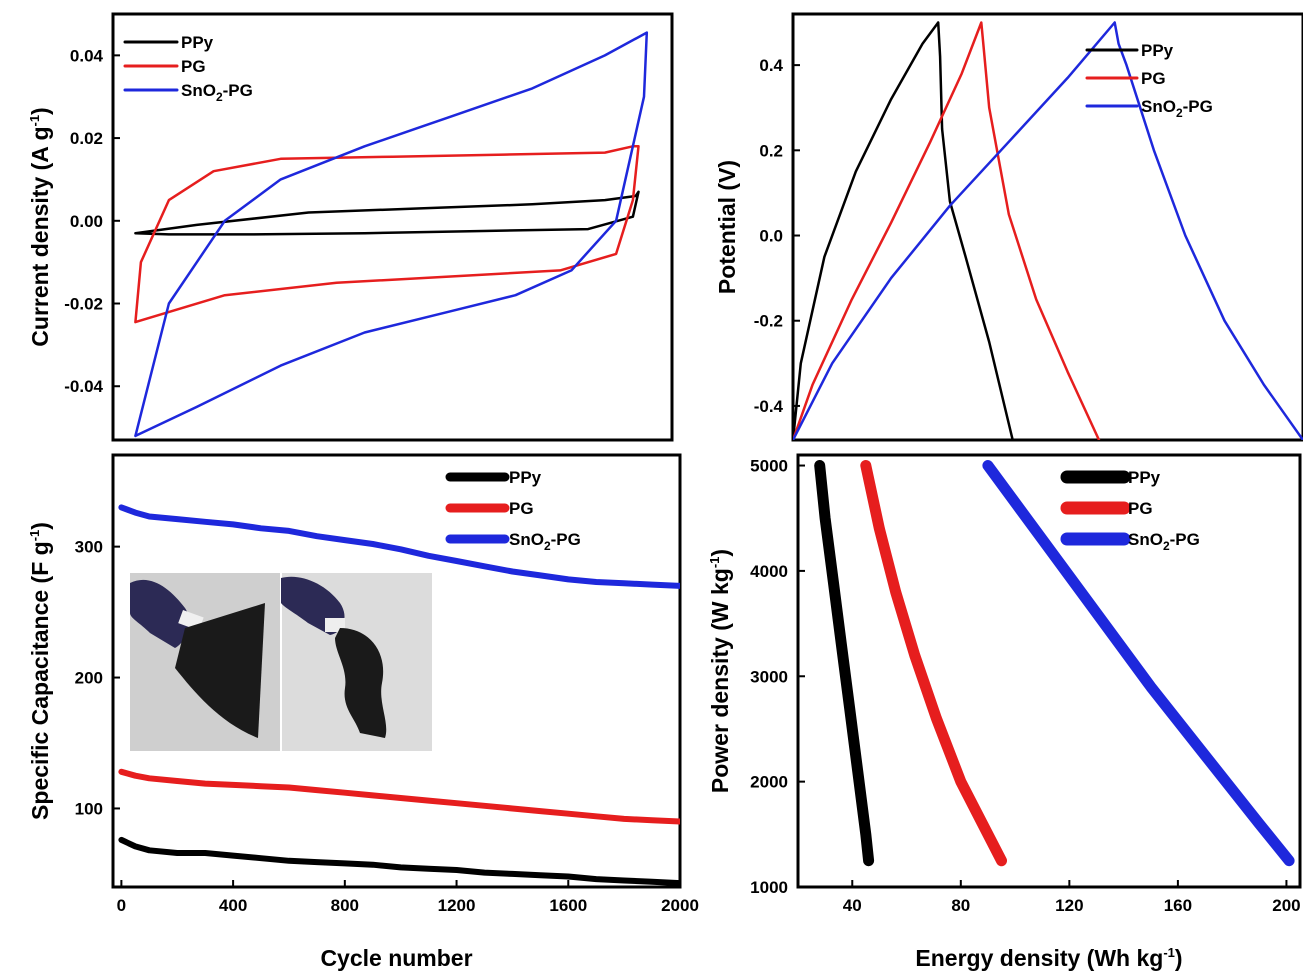 Image resolution: width=1303 pixels, height=974 pixels. I want to click on x-tick-label: 1600, so click(568, 905).